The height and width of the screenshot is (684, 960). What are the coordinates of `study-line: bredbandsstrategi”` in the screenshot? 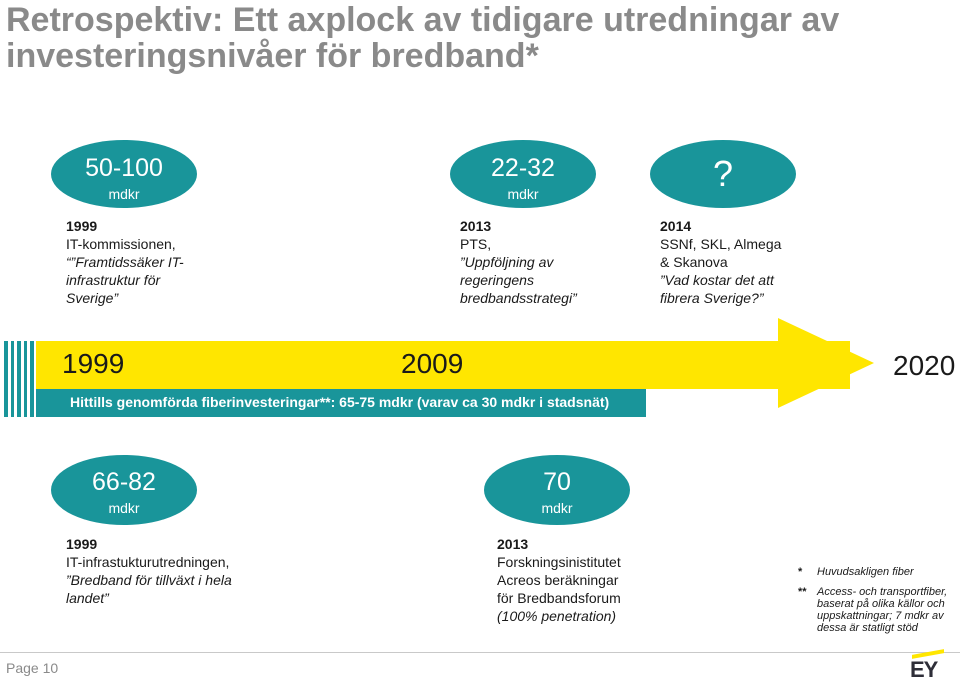 It's located at (518, 298).